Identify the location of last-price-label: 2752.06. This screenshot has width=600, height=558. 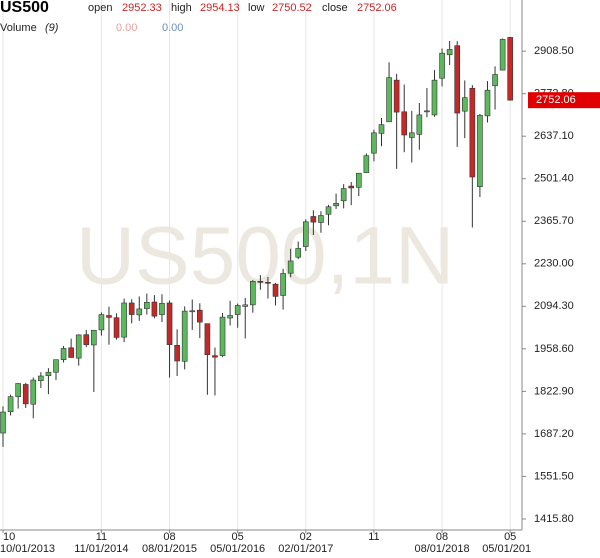
(556, 100).